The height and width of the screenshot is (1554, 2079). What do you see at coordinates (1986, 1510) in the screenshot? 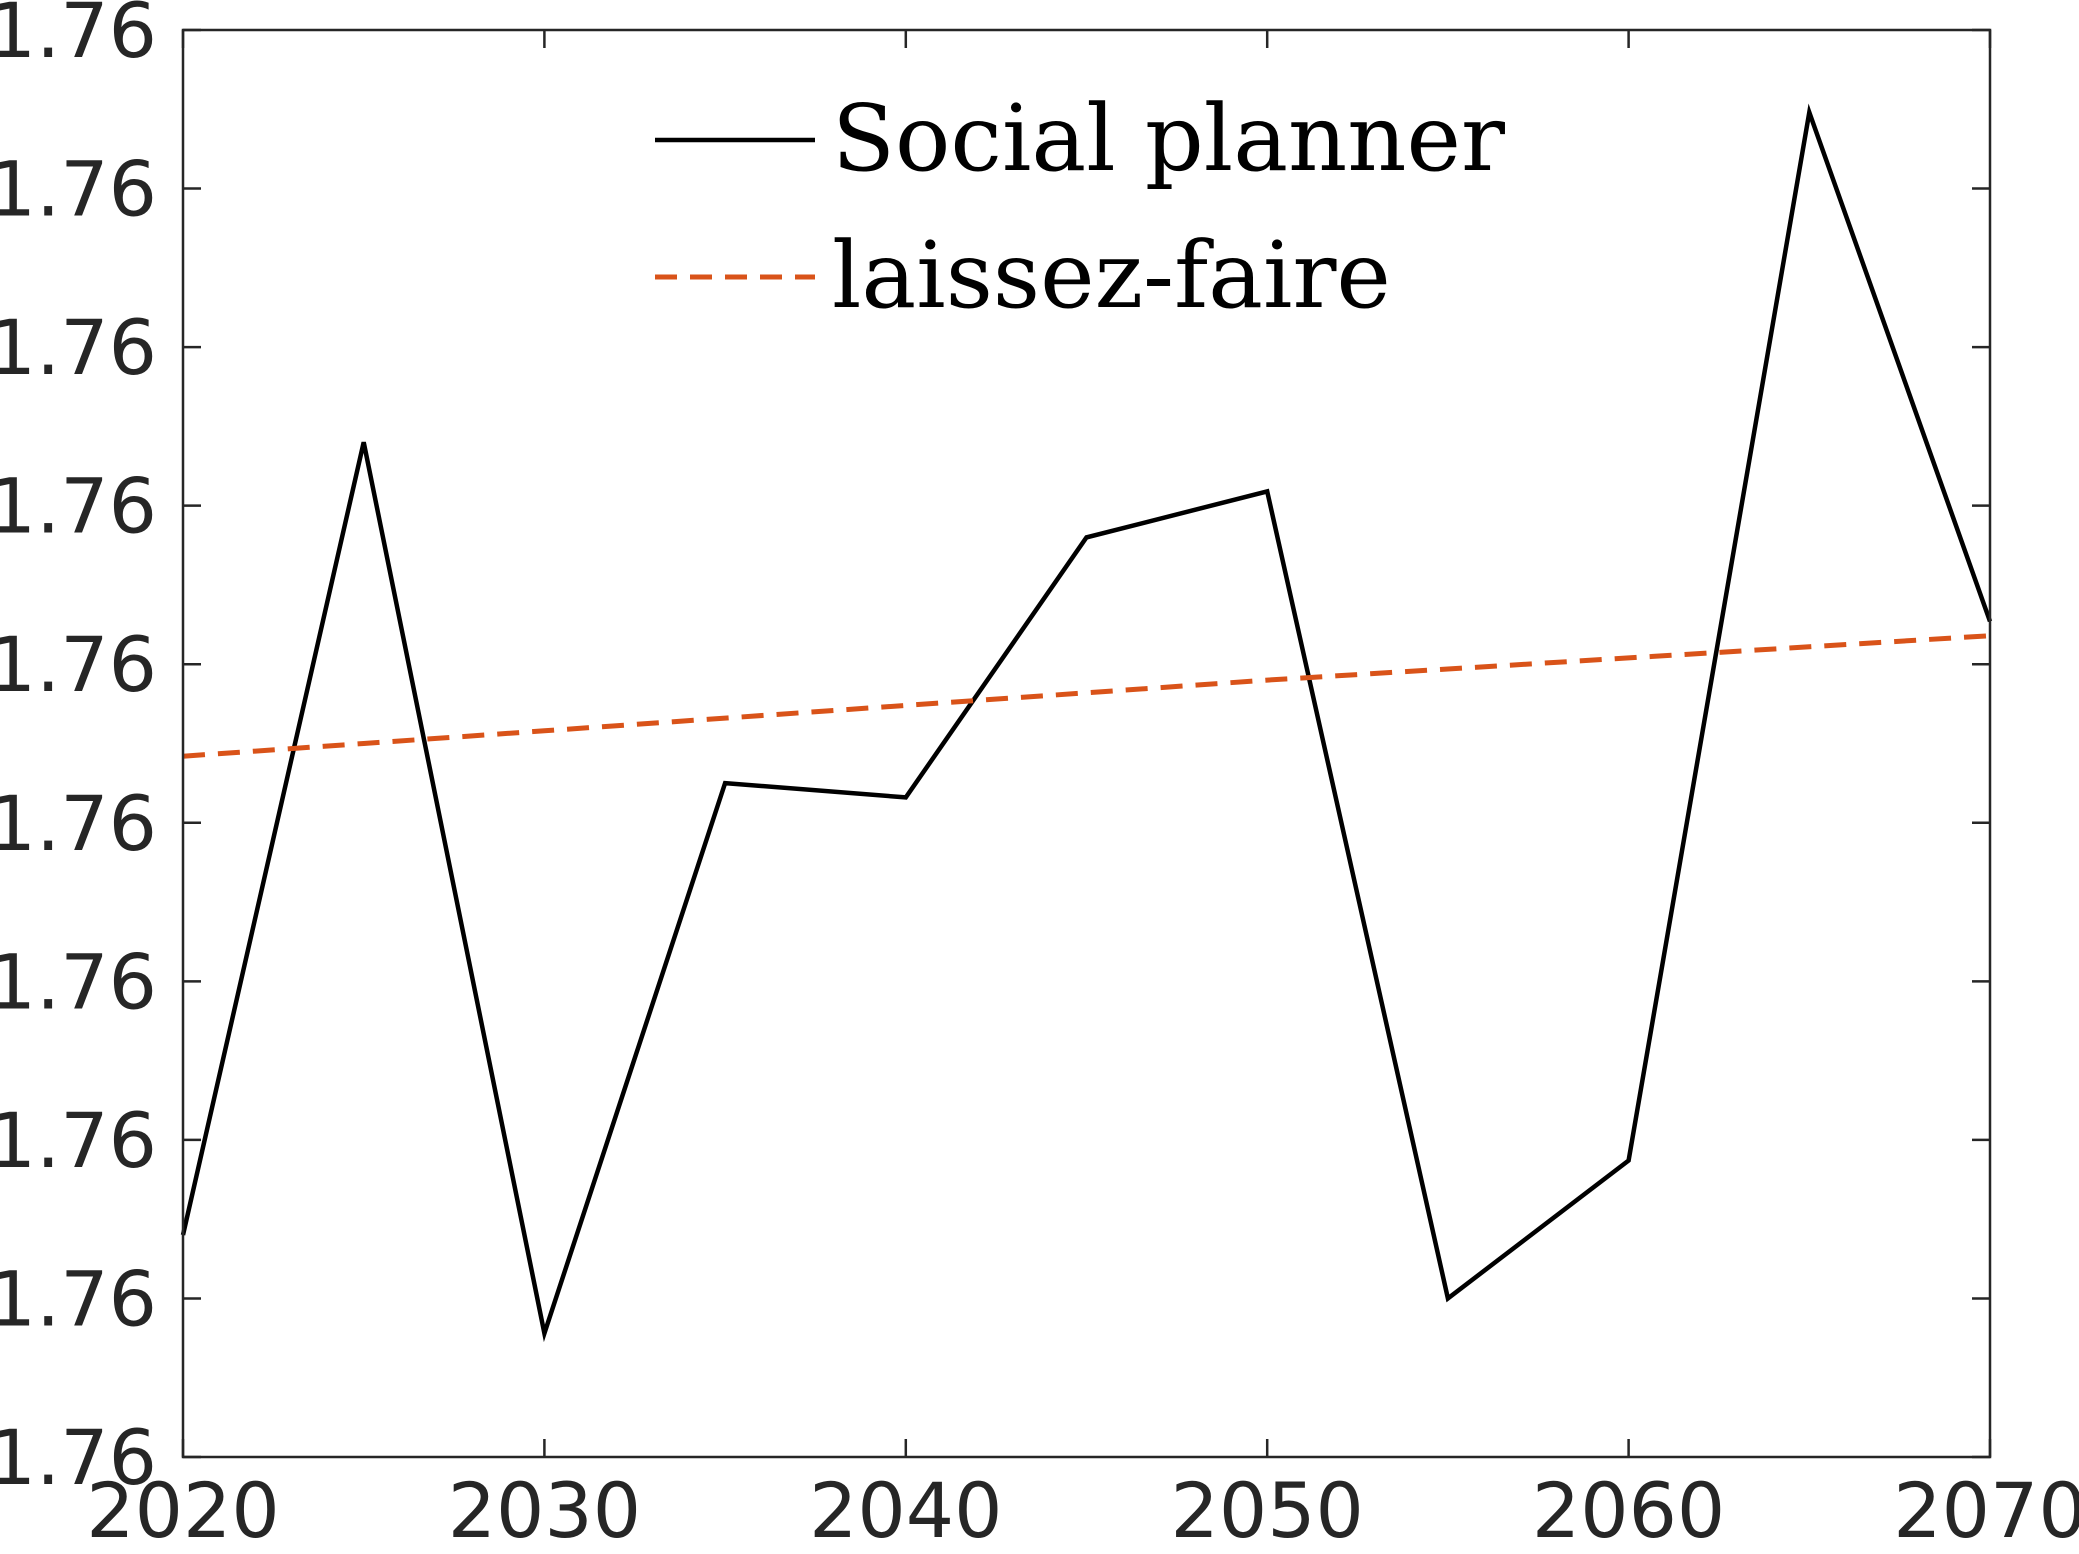
I see `x-tick-label: 2070` at bounding box center [1986, 1510].